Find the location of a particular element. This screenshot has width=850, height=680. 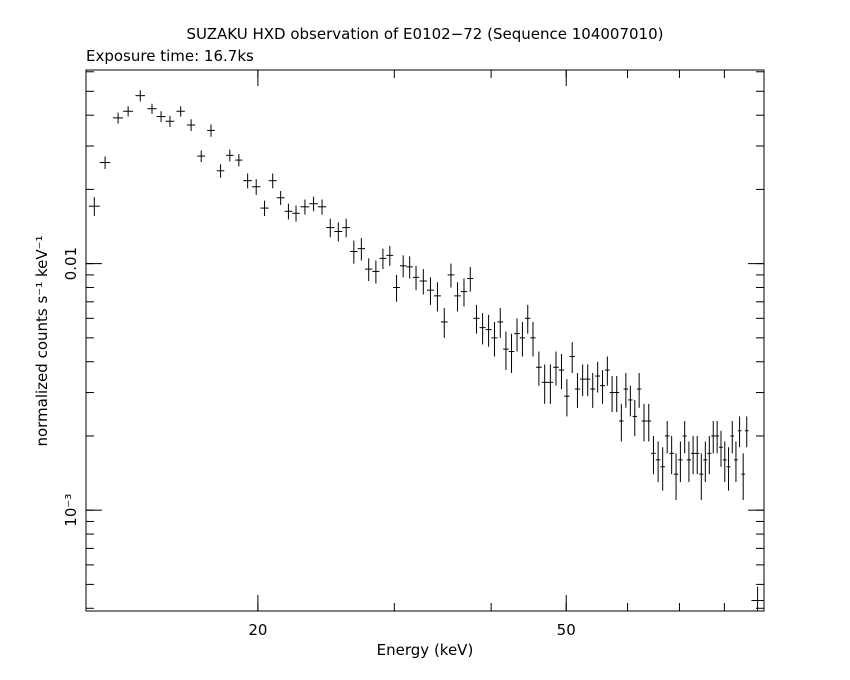

y-tick-label: 0.01 is located at coordinates (71, 263).